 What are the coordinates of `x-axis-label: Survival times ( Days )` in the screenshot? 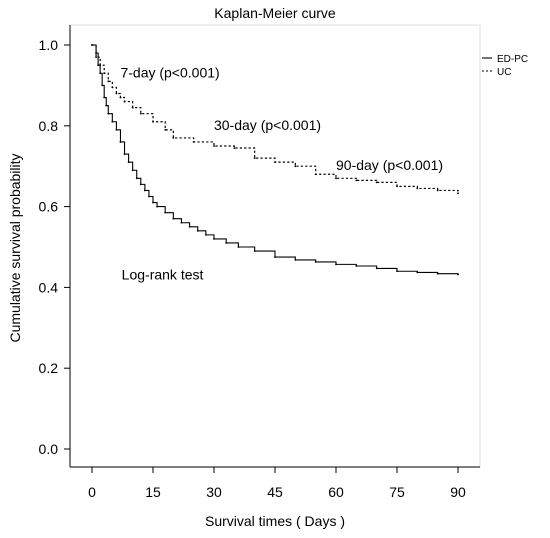 It's located at (275, 521).